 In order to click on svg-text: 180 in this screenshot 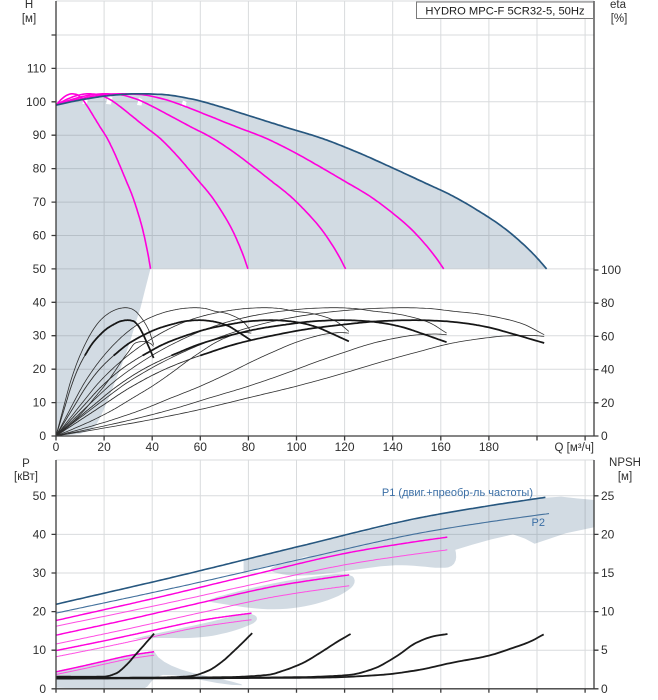, I will do `click(489, 447)`.